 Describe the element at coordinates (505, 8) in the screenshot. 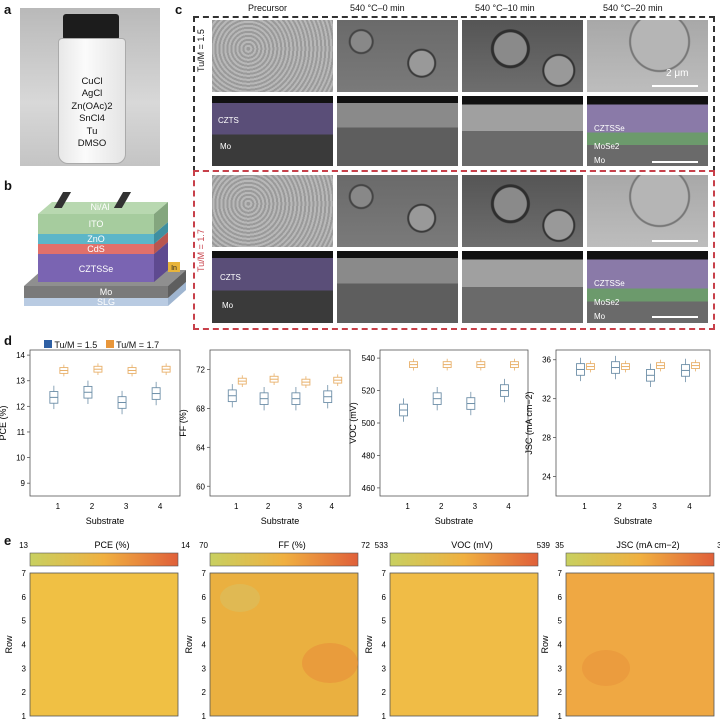

I see `col-10min: 540 °C–10 min` at that location.